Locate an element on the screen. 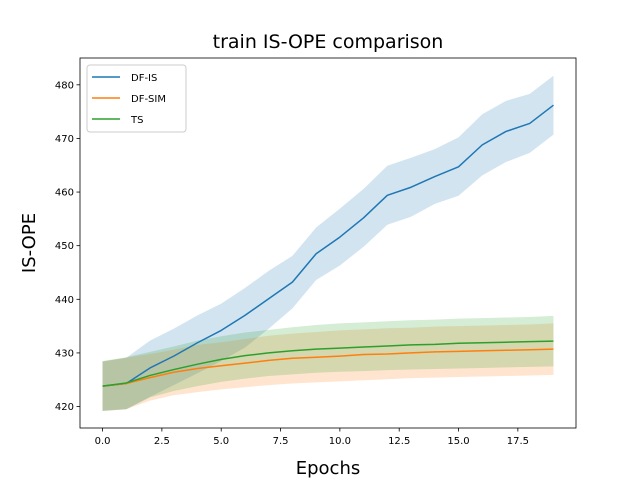  legend-entry-1: DF-SIM is located at coordinates (148, 99).